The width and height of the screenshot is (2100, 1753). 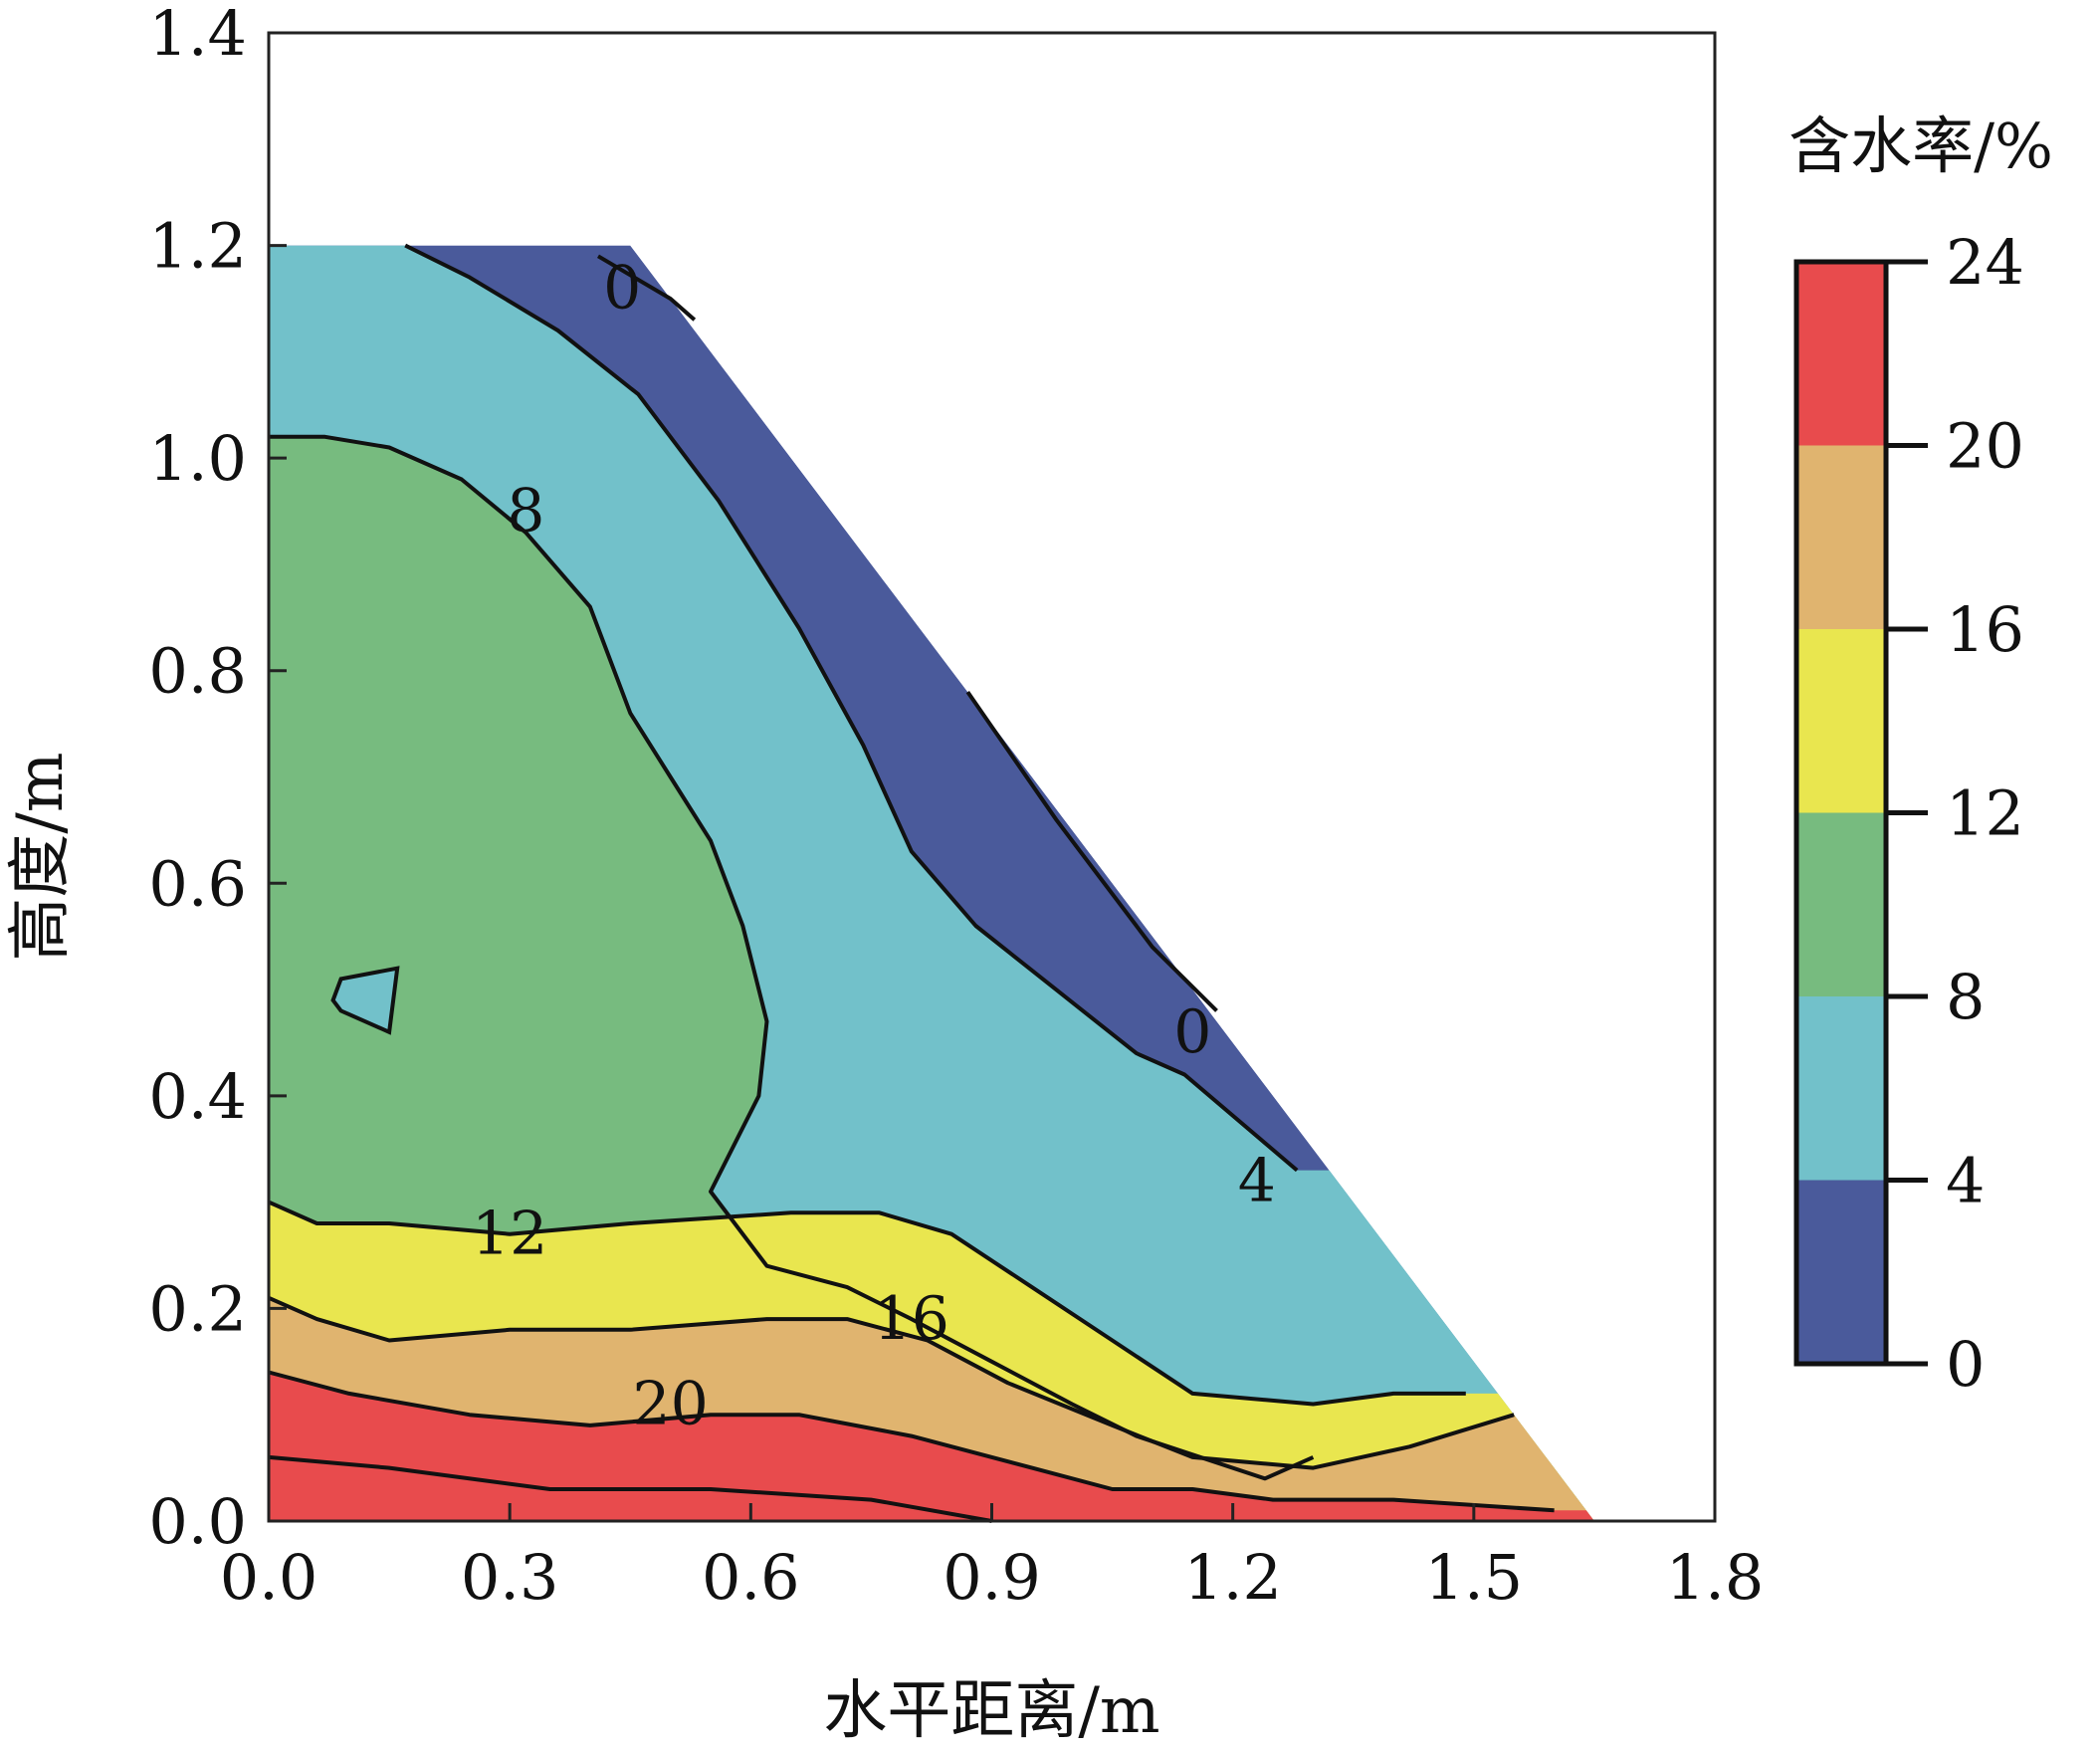 I want to click on y-tick-label-3: 0.6, so click(x=197, y=884).